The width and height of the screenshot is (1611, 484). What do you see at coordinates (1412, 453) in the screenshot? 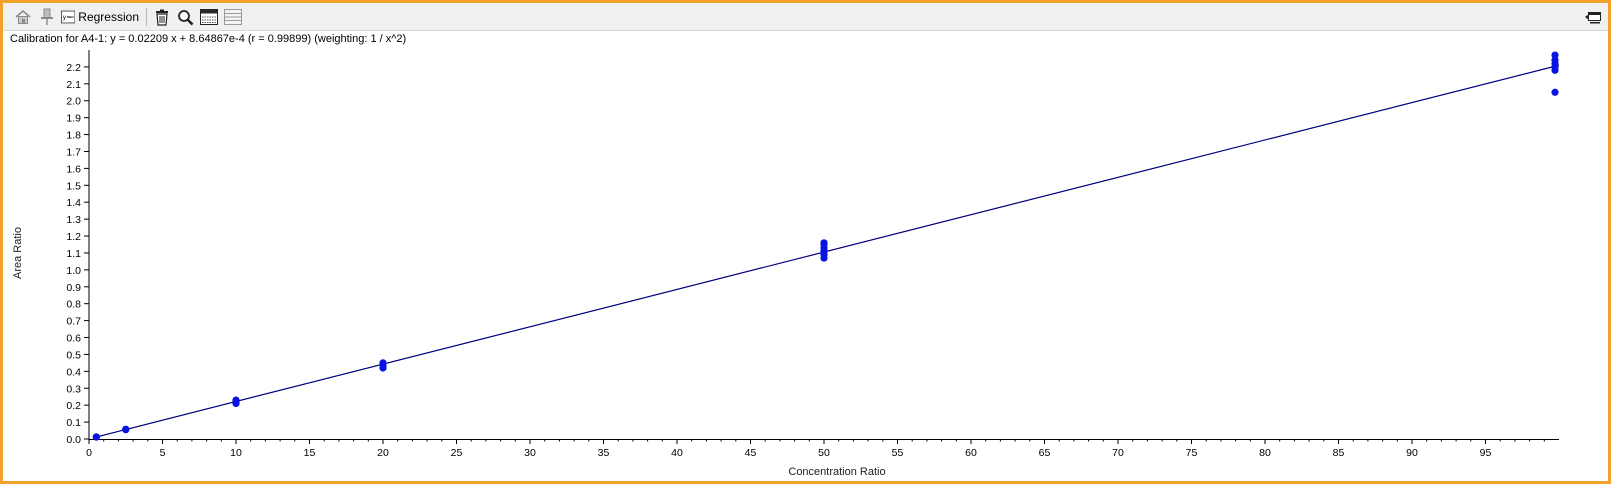
I see `x-tick-label: 90` at bounding box center [1412, 453].